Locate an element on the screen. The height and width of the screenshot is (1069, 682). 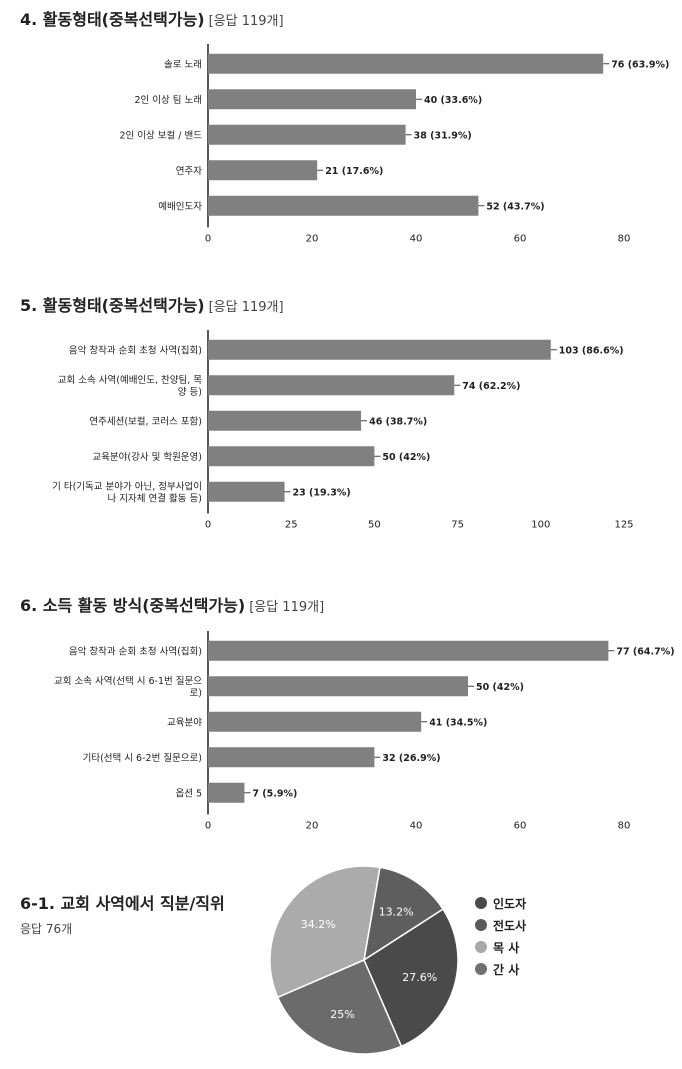
pie-chart: 13.2% 27.6% 25% 34.2% is located at coordinates (364, 960).